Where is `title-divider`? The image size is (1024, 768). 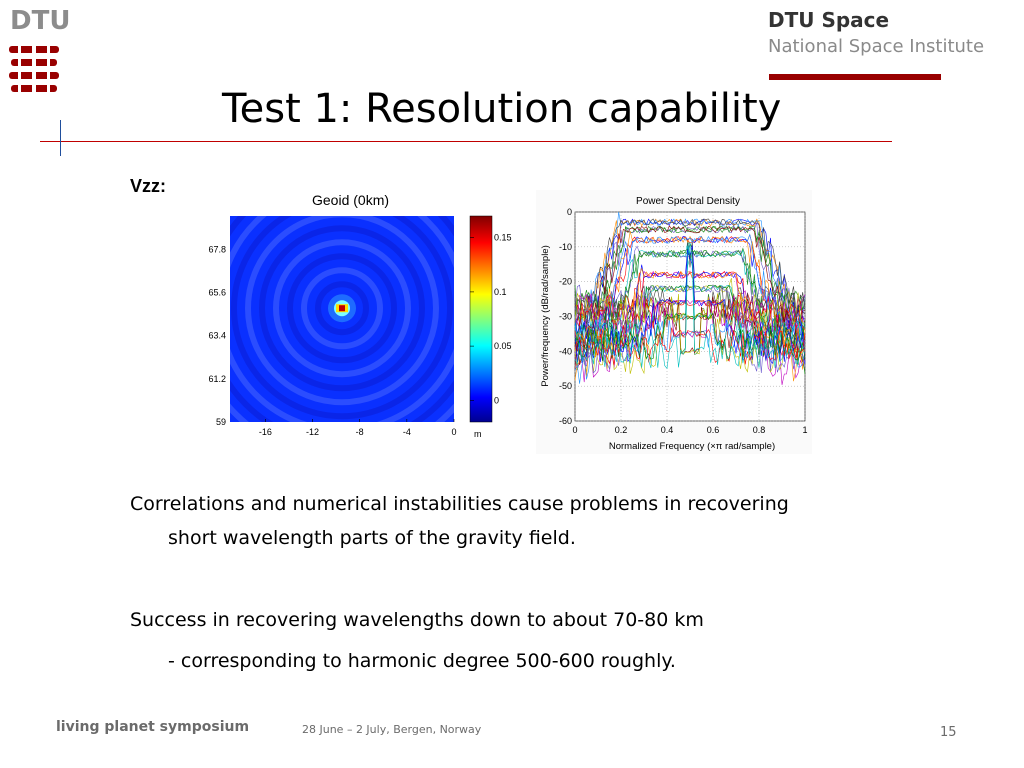
title-divider is located at coordinates (466, 141).